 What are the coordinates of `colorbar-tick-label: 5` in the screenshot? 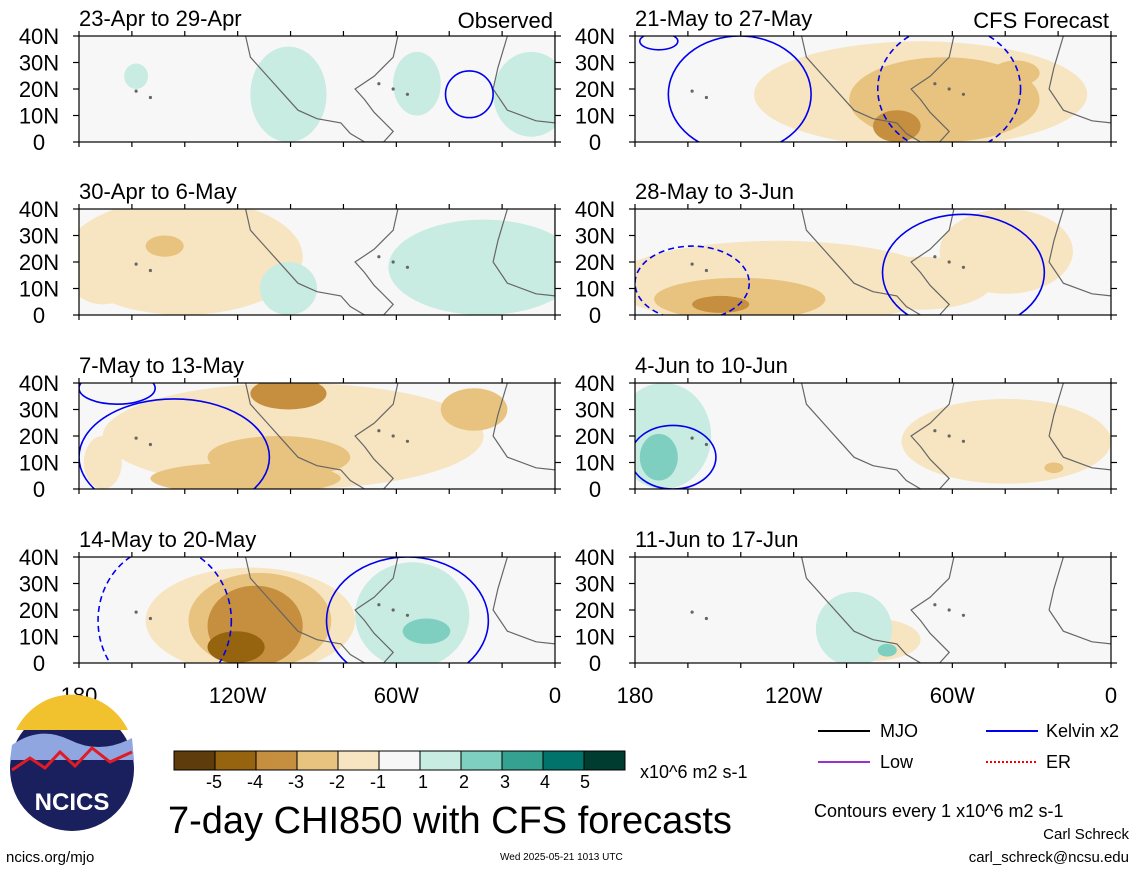 It's located at (585, 782).